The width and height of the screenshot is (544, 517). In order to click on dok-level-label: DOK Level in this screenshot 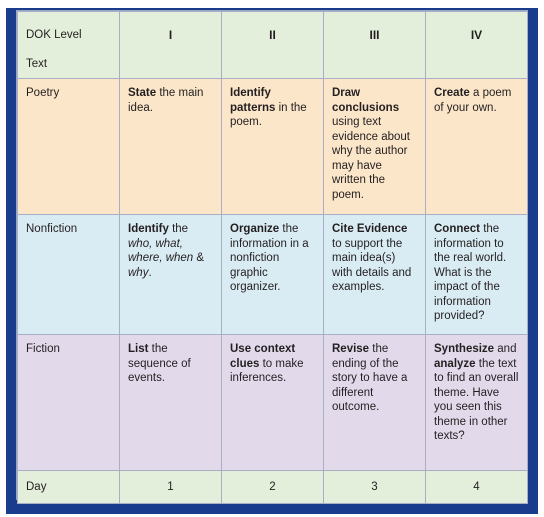, I will do `click(54, 35)`.